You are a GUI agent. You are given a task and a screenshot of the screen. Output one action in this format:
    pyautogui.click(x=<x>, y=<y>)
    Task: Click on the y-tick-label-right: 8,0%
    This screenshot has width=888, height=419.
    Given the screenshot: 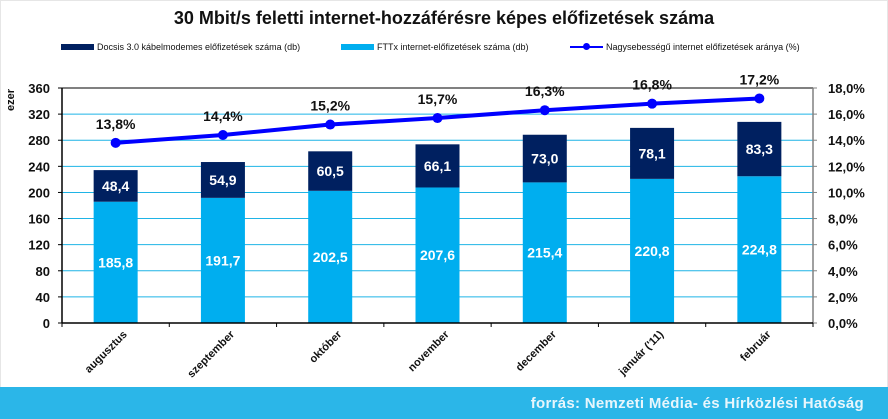 What is the action you would take?
    pyautogui.click(x=843, y=219)
    